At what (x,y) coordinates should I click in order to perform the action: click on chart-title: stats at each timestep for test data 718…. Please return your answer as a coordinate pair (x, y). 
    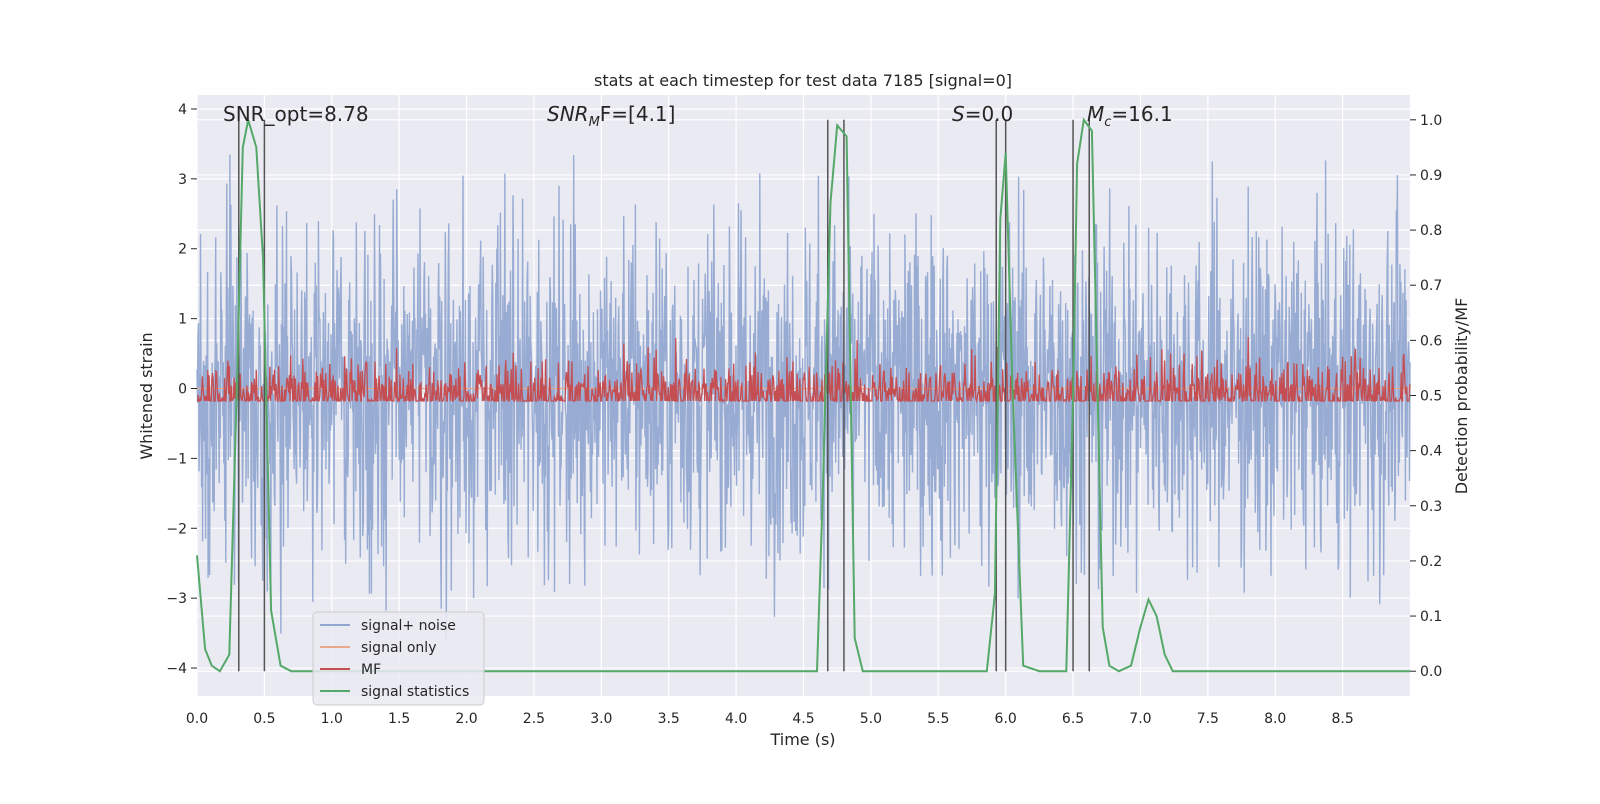
    Looking at the image, I should click on (803, 80).